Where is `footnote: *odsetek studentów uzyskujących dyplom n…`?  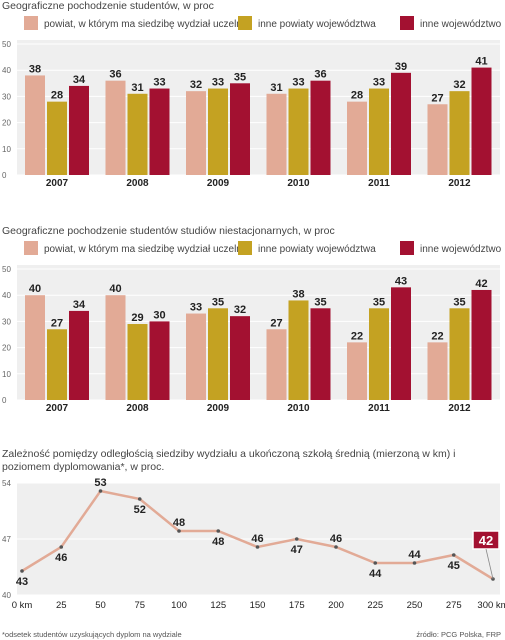 footnote: *odsetek studentów uzyskujących dyplom n… is located at coordinates (92, 634).